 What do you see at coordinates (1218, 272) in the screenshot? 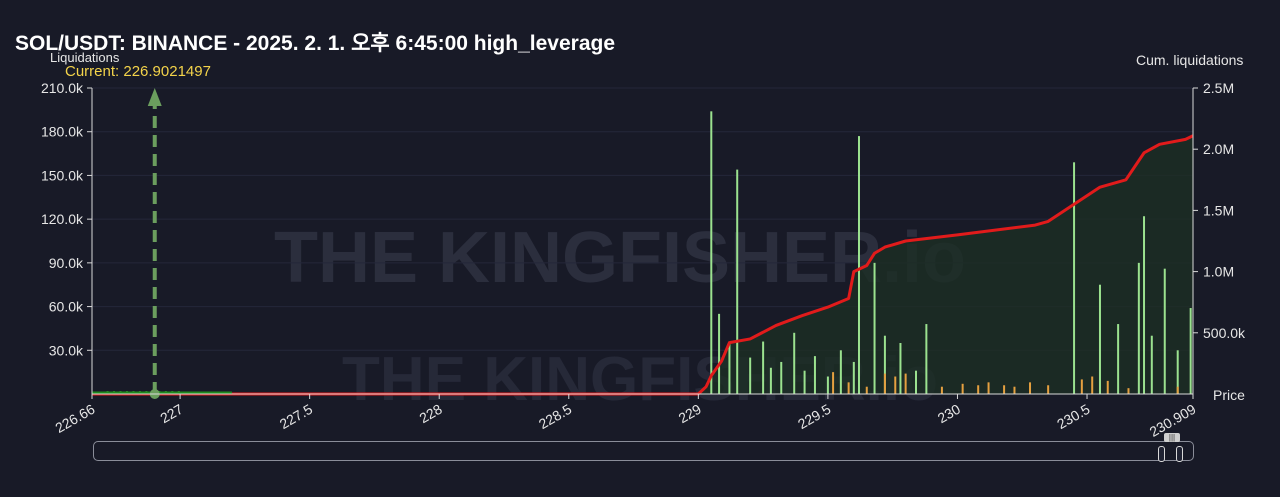
I see `y2-tick-label-1: 1.0M` at bounding box center [1218, 272].